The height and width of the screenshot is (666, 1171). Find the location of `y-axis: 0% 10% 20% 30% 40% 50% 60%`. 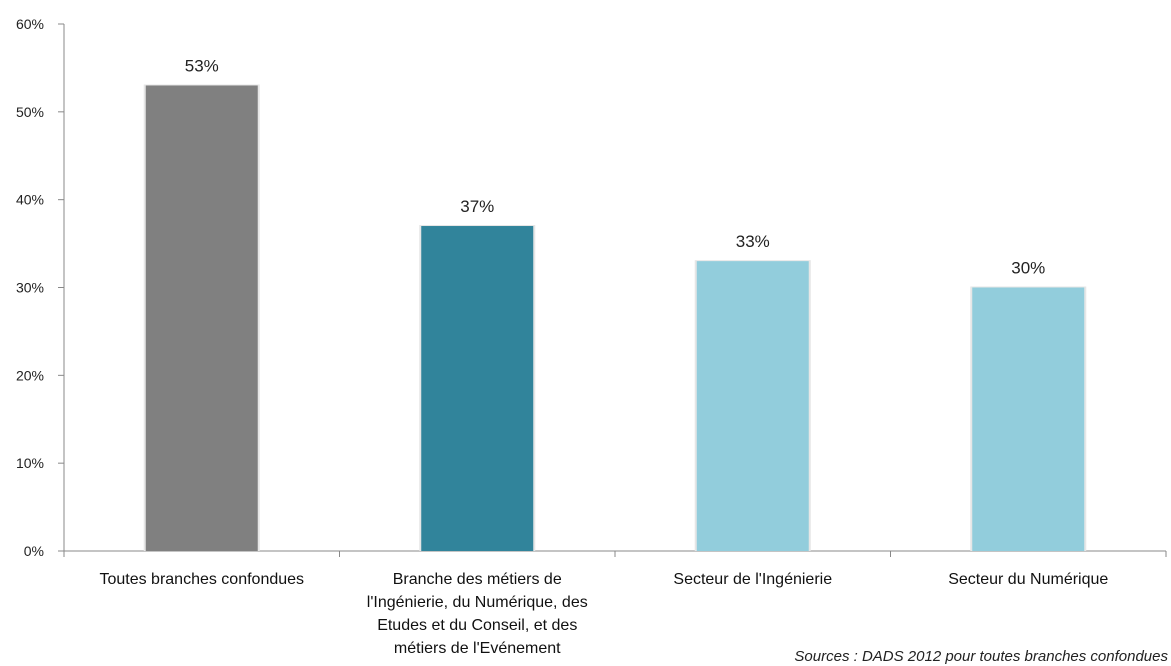

y-axis: 0% 10% 20% 30% 40% 50% 60% is located at coordinates (40, 287).